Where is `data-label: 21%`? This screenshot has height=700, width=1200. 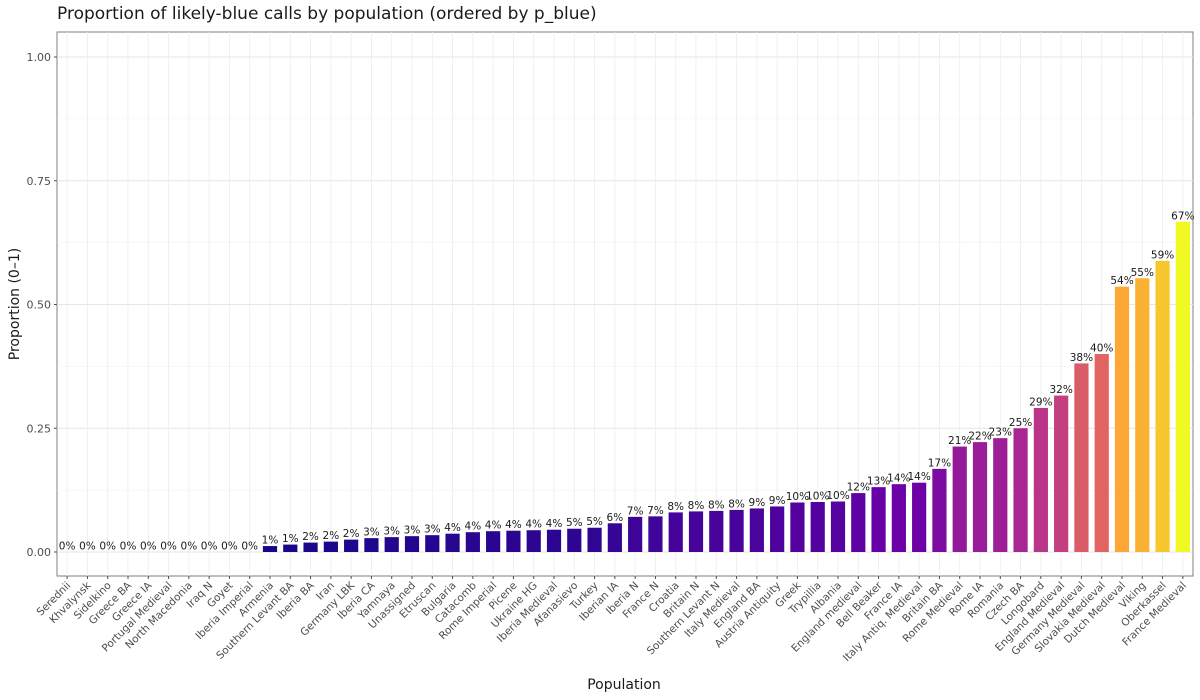
data-label: 21% is located at coordinates (959, 441).